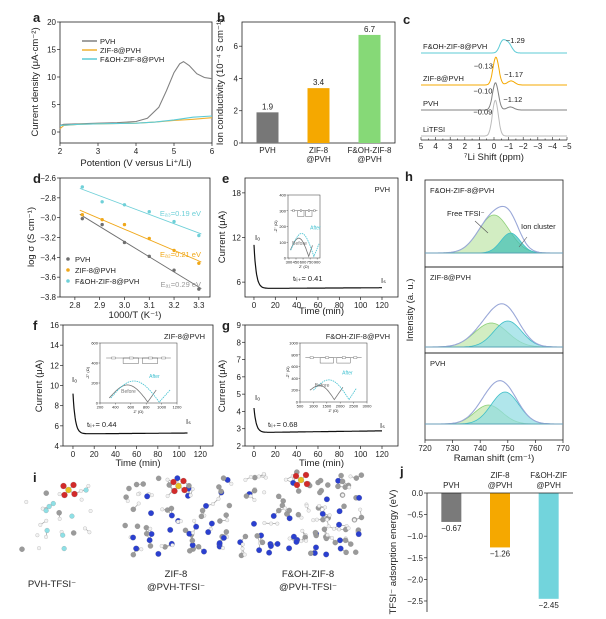  Describe the element at coordinates (465, 146) in the screenshot. I see `x-tick-label: 2` at that location.